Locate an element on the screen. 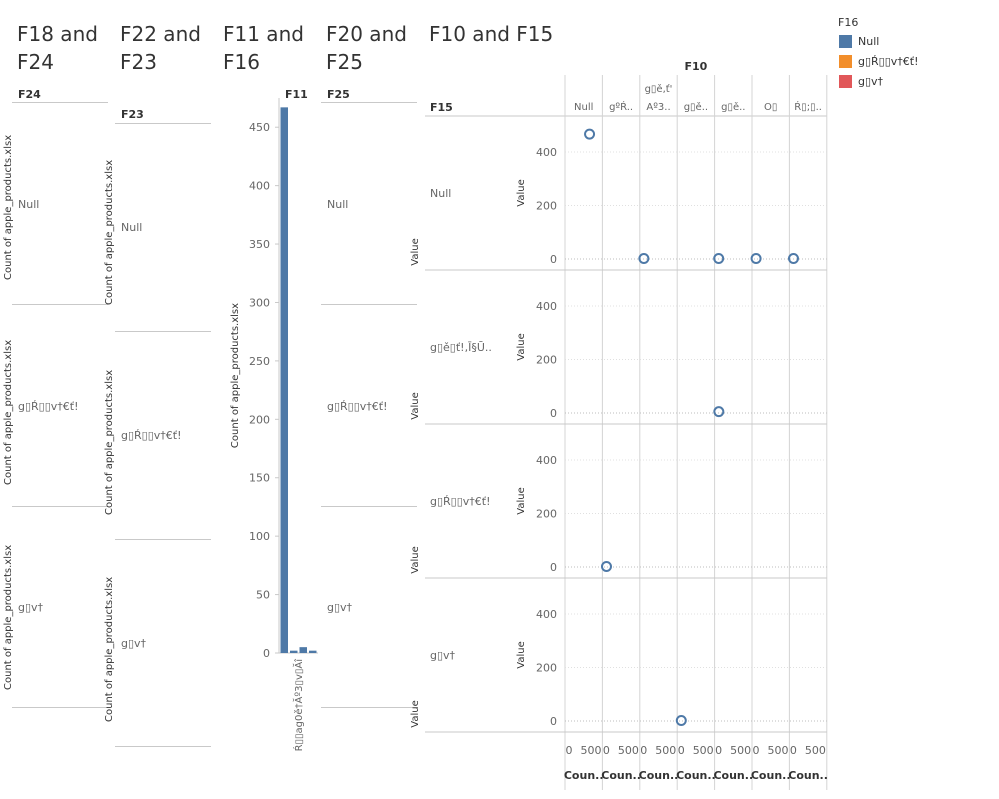  y-tick-label: 350 is located at coordinates (259, 244).